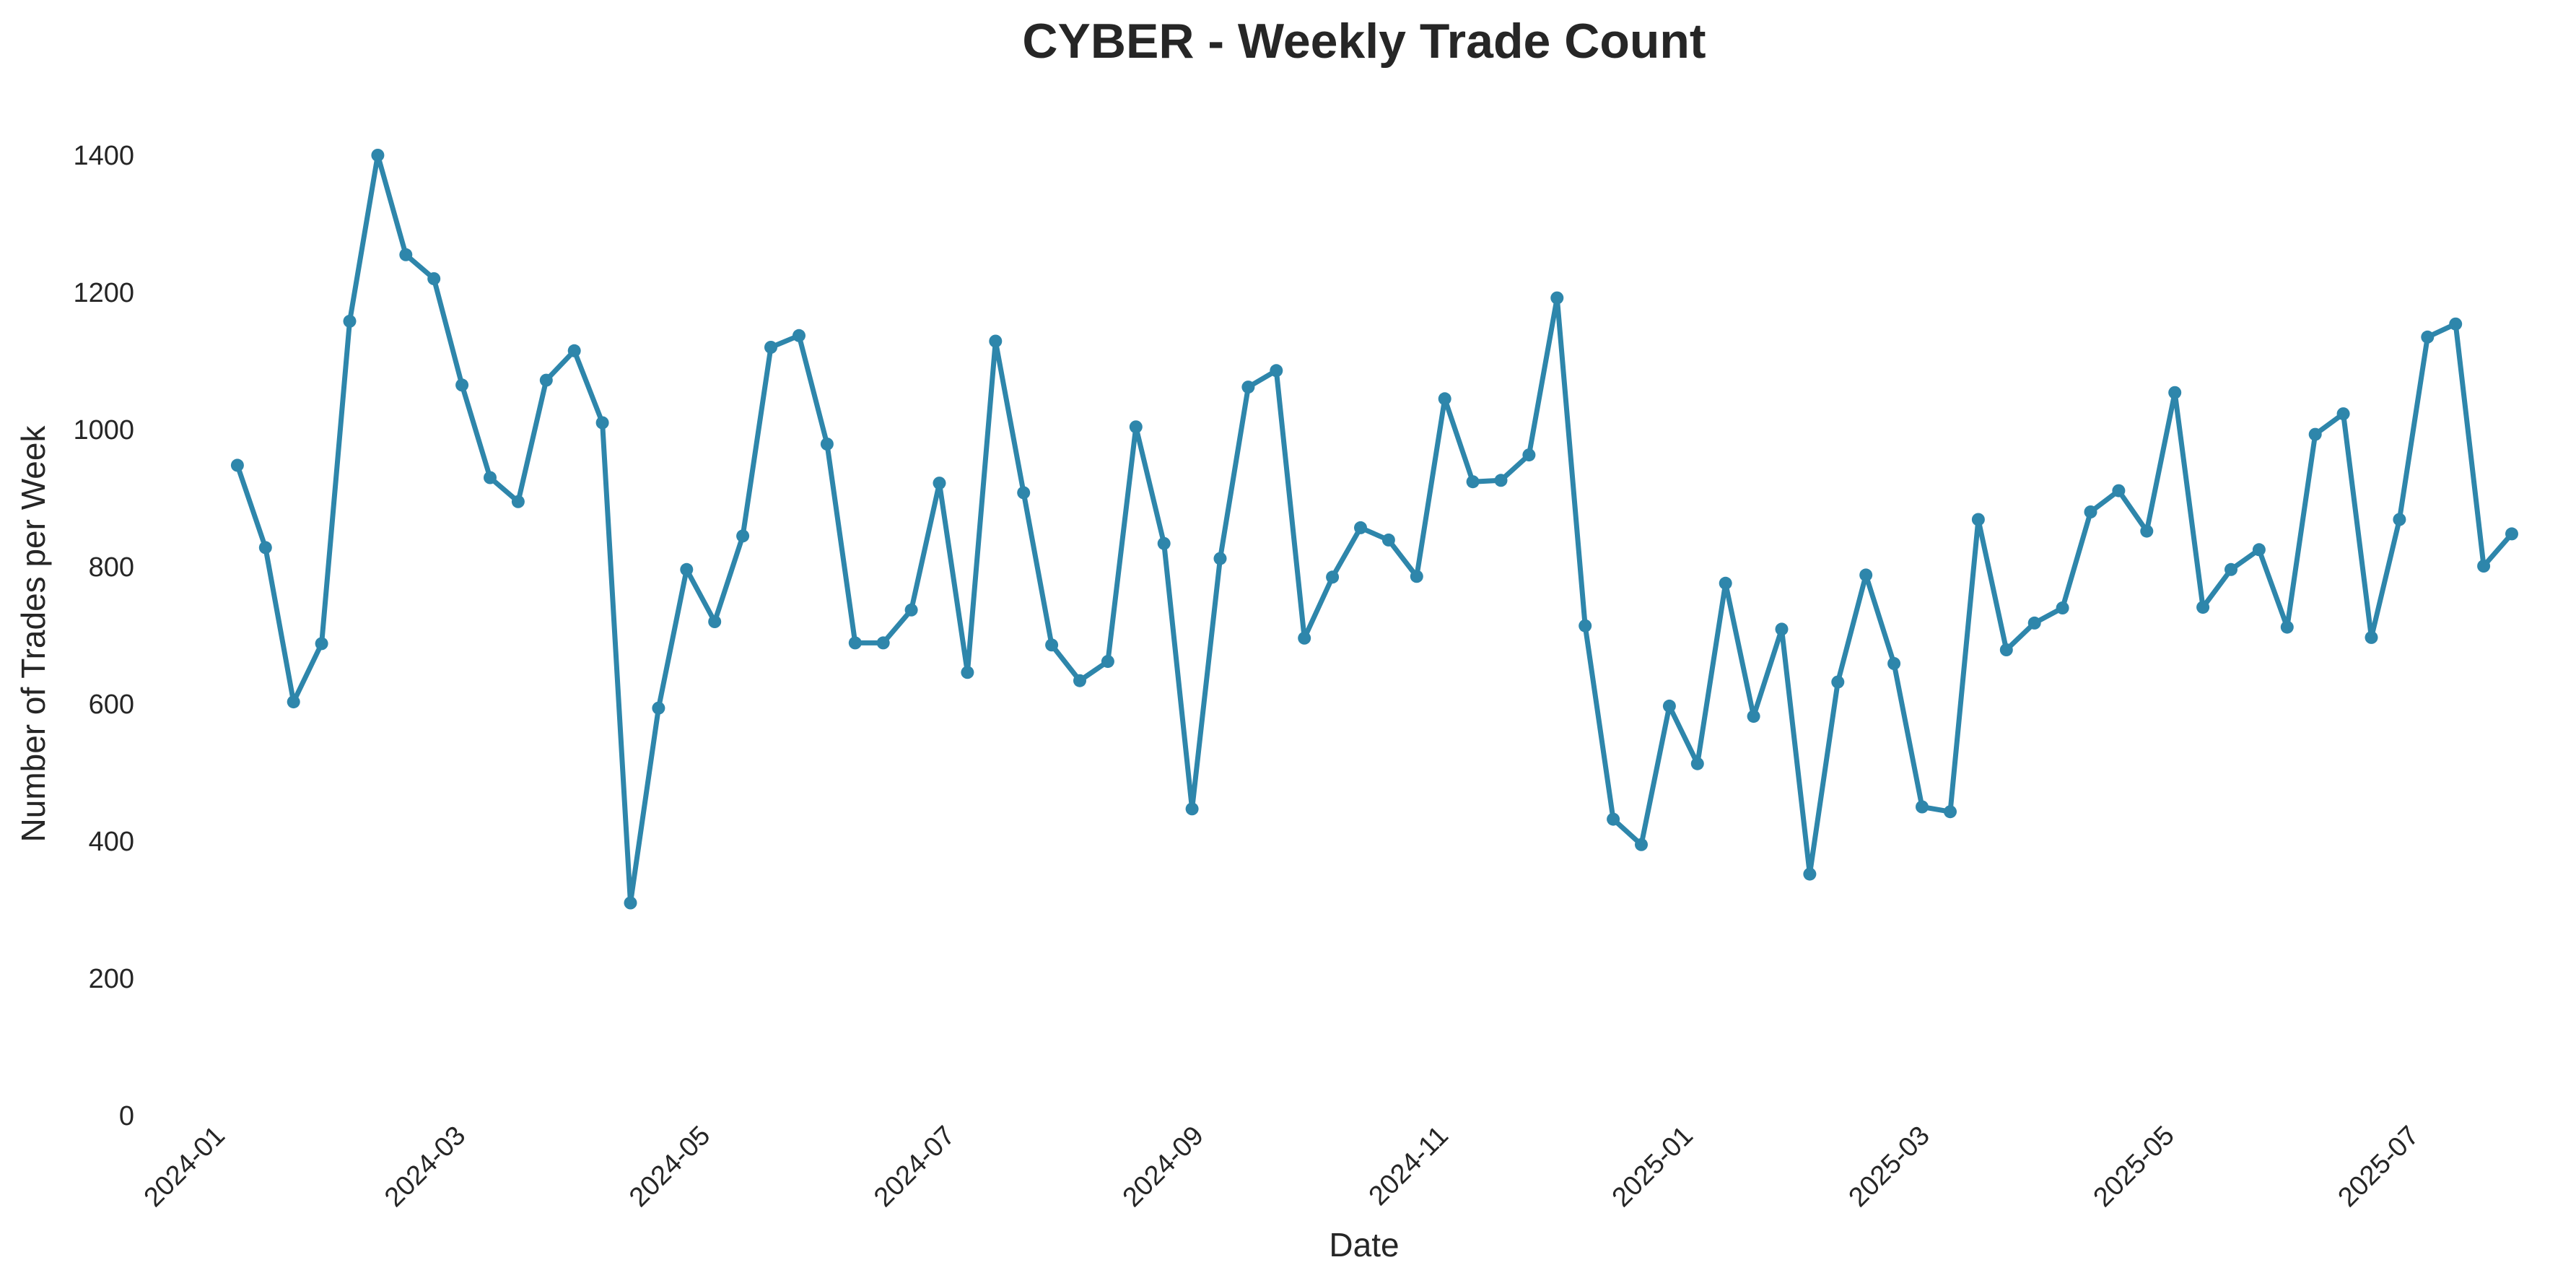 Image resolution: width=2576 pixels, height=1278 pixels. Describe the element at coordinates (111, 979) in the screenshot. I see `y-tick-label: 200` at that location.